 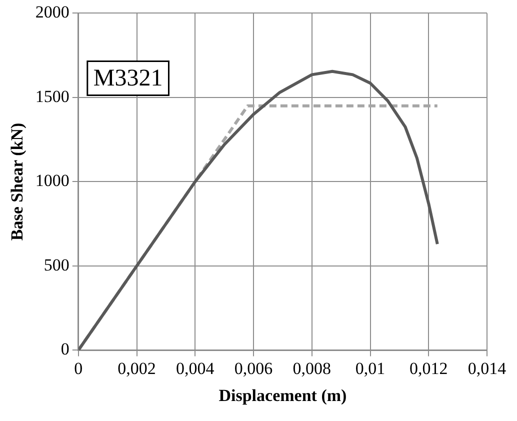 What do you see at coordinates (195, 368) in the screenshot?
I see `x-tick-label: 0,004` at bounding box center [195, 368].